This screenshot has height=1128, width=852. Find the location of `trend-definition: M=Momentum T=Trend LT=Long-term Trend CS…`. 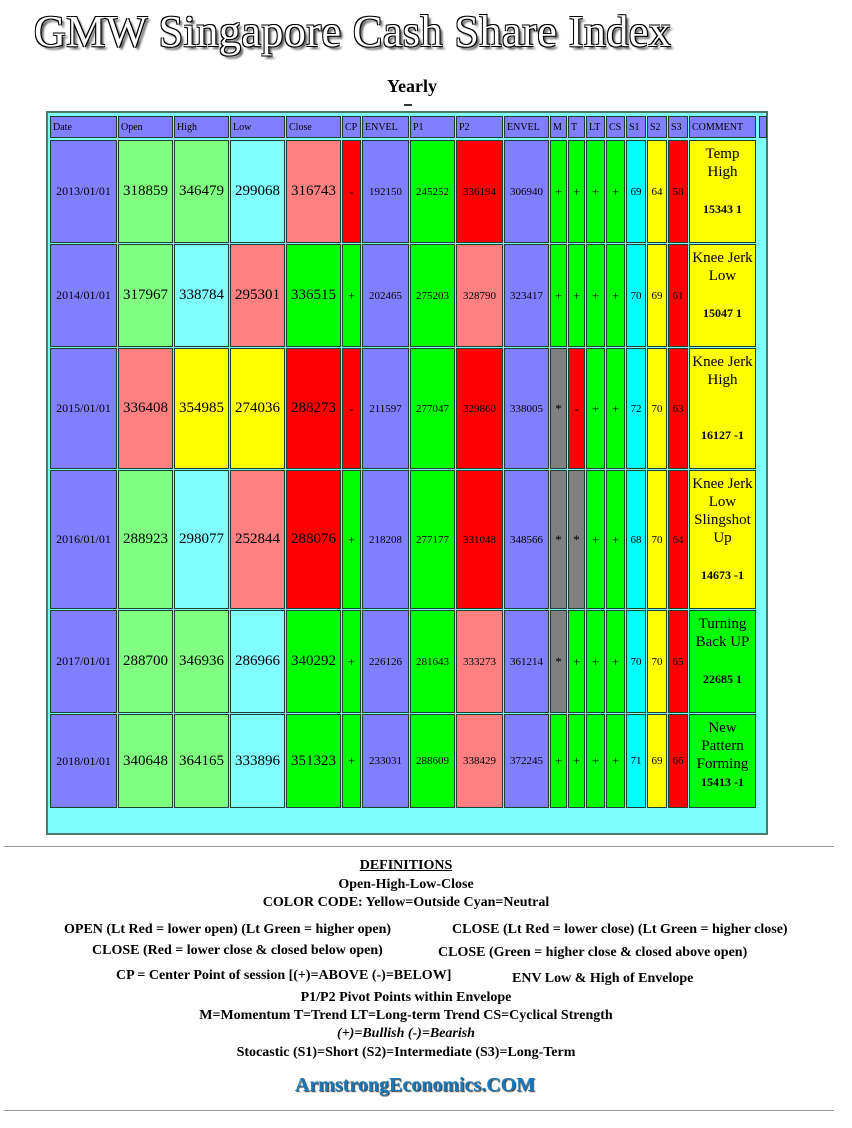

trend-definition: M=Momentum T=Trend LT=Long-term Trend CS… is located at coordinates (406, 1015).